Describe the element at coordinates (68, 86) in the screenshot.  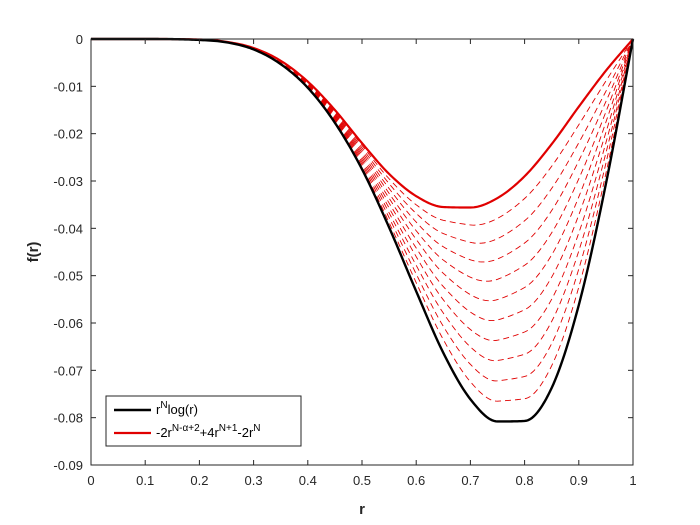
I see `y-tick-label: -0.01` at that location.